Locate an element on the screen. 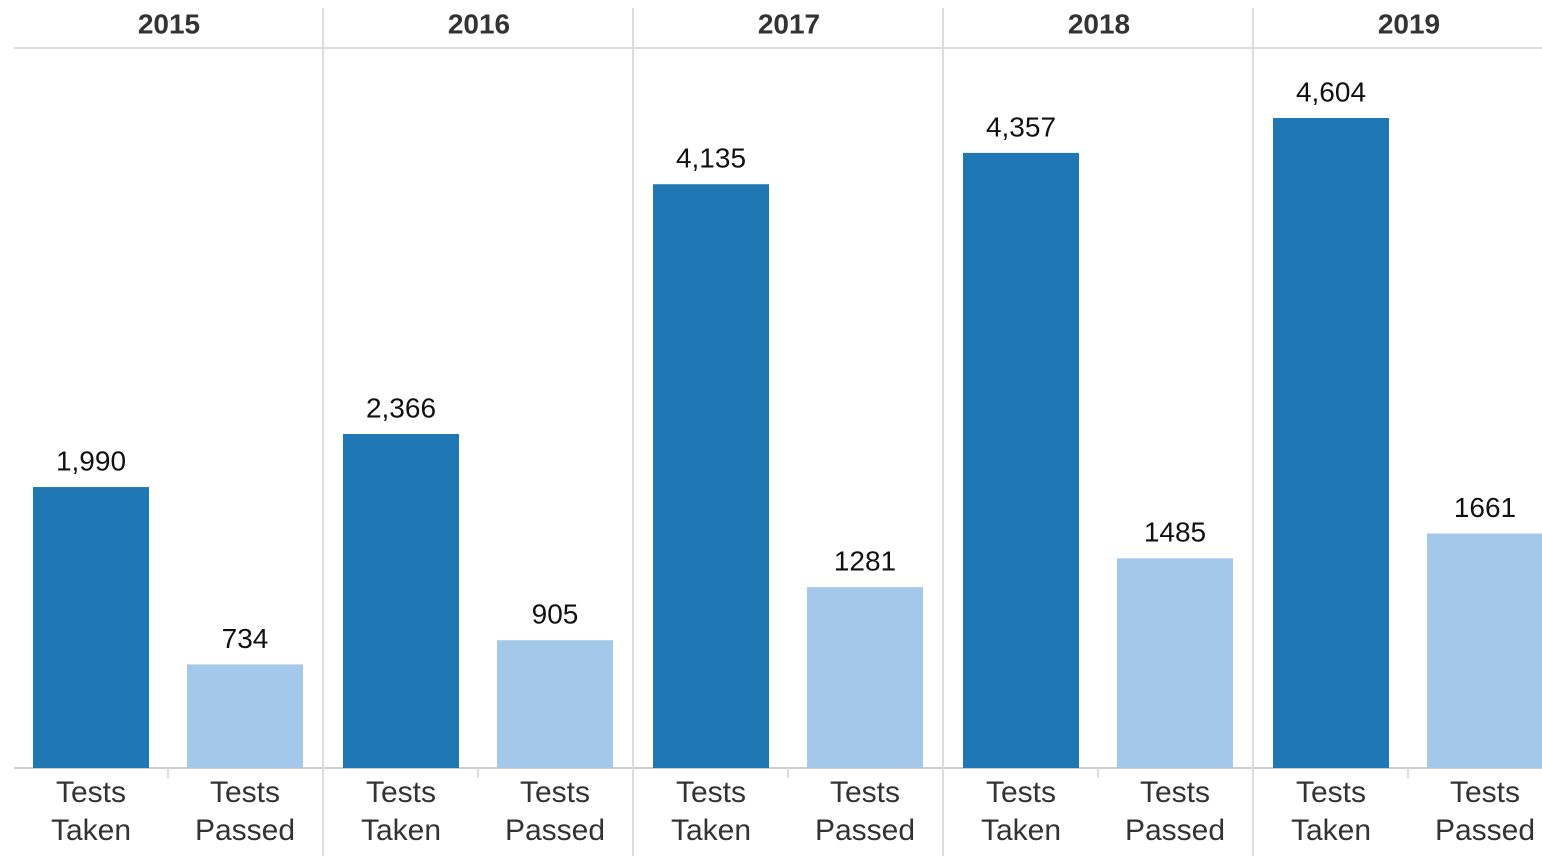  value-label: 1661 is located at coordinates (1485, 507).